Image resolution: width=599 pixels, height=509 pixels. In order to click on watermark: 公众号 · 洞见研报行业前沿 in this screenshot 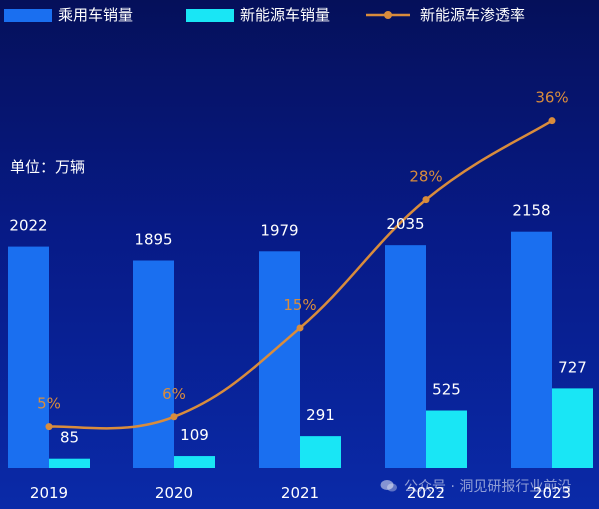, I will do `click(475, 486)`.